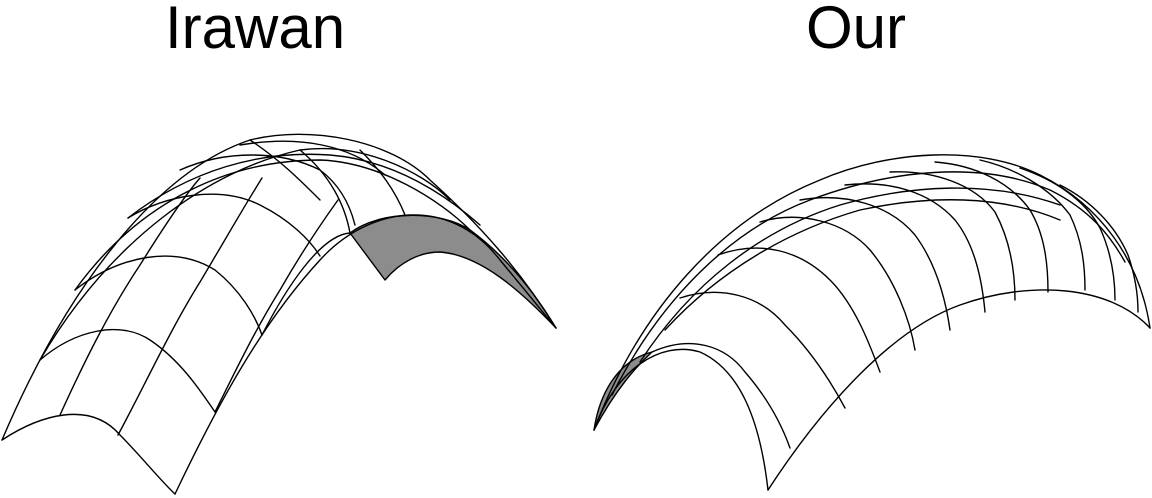  I want to click on our-highlight-patch, so click(623, 391).